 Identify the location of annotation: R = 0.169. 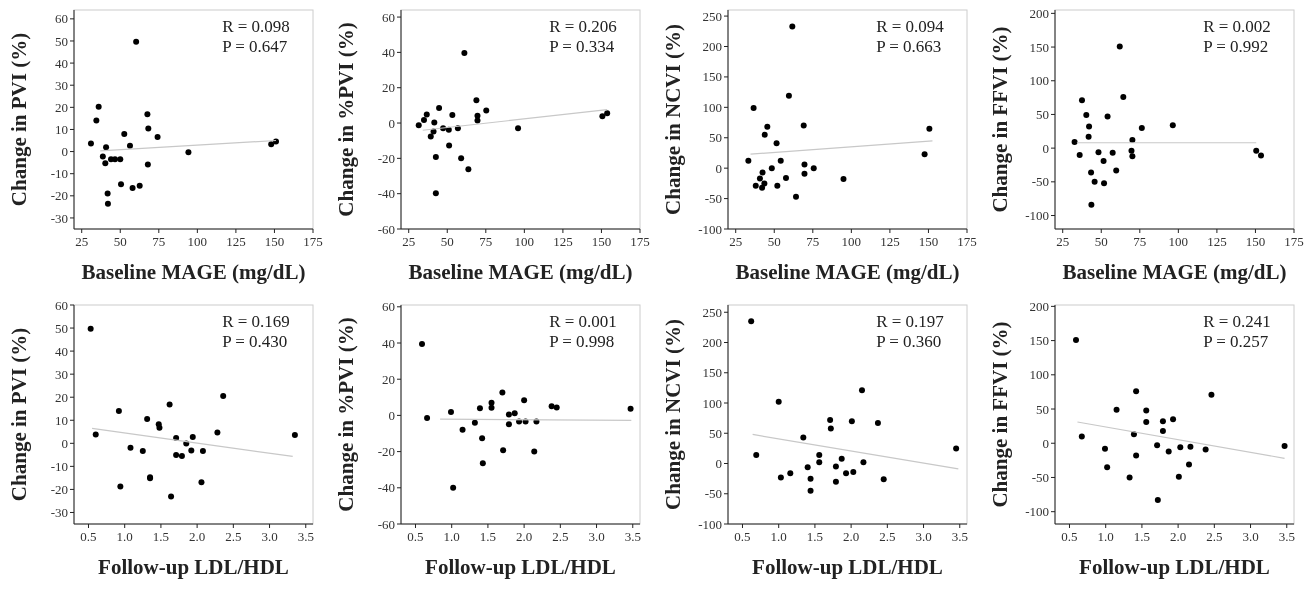
(256, 321).